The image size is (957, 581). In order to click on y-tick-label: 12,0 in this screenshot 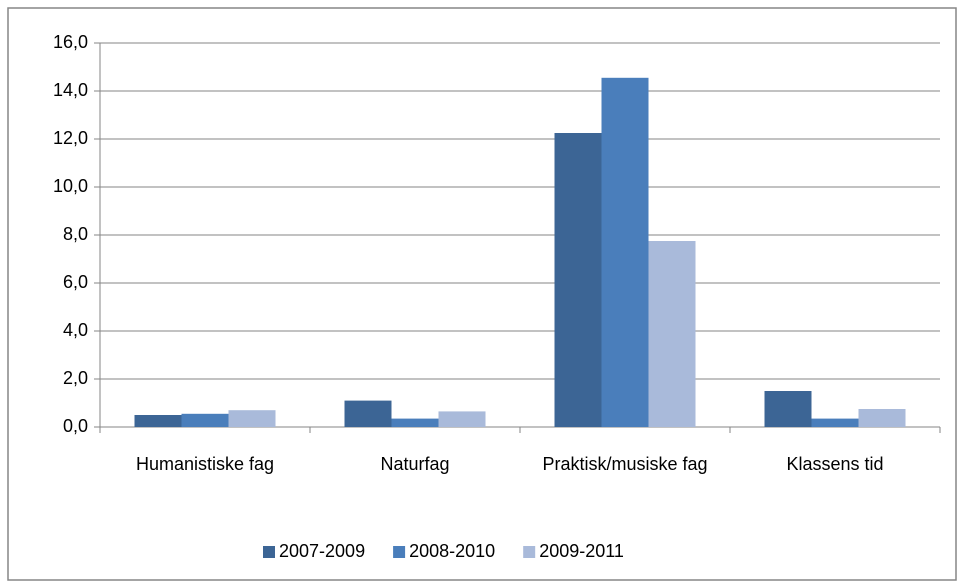, I will do `click(70, 138)`.